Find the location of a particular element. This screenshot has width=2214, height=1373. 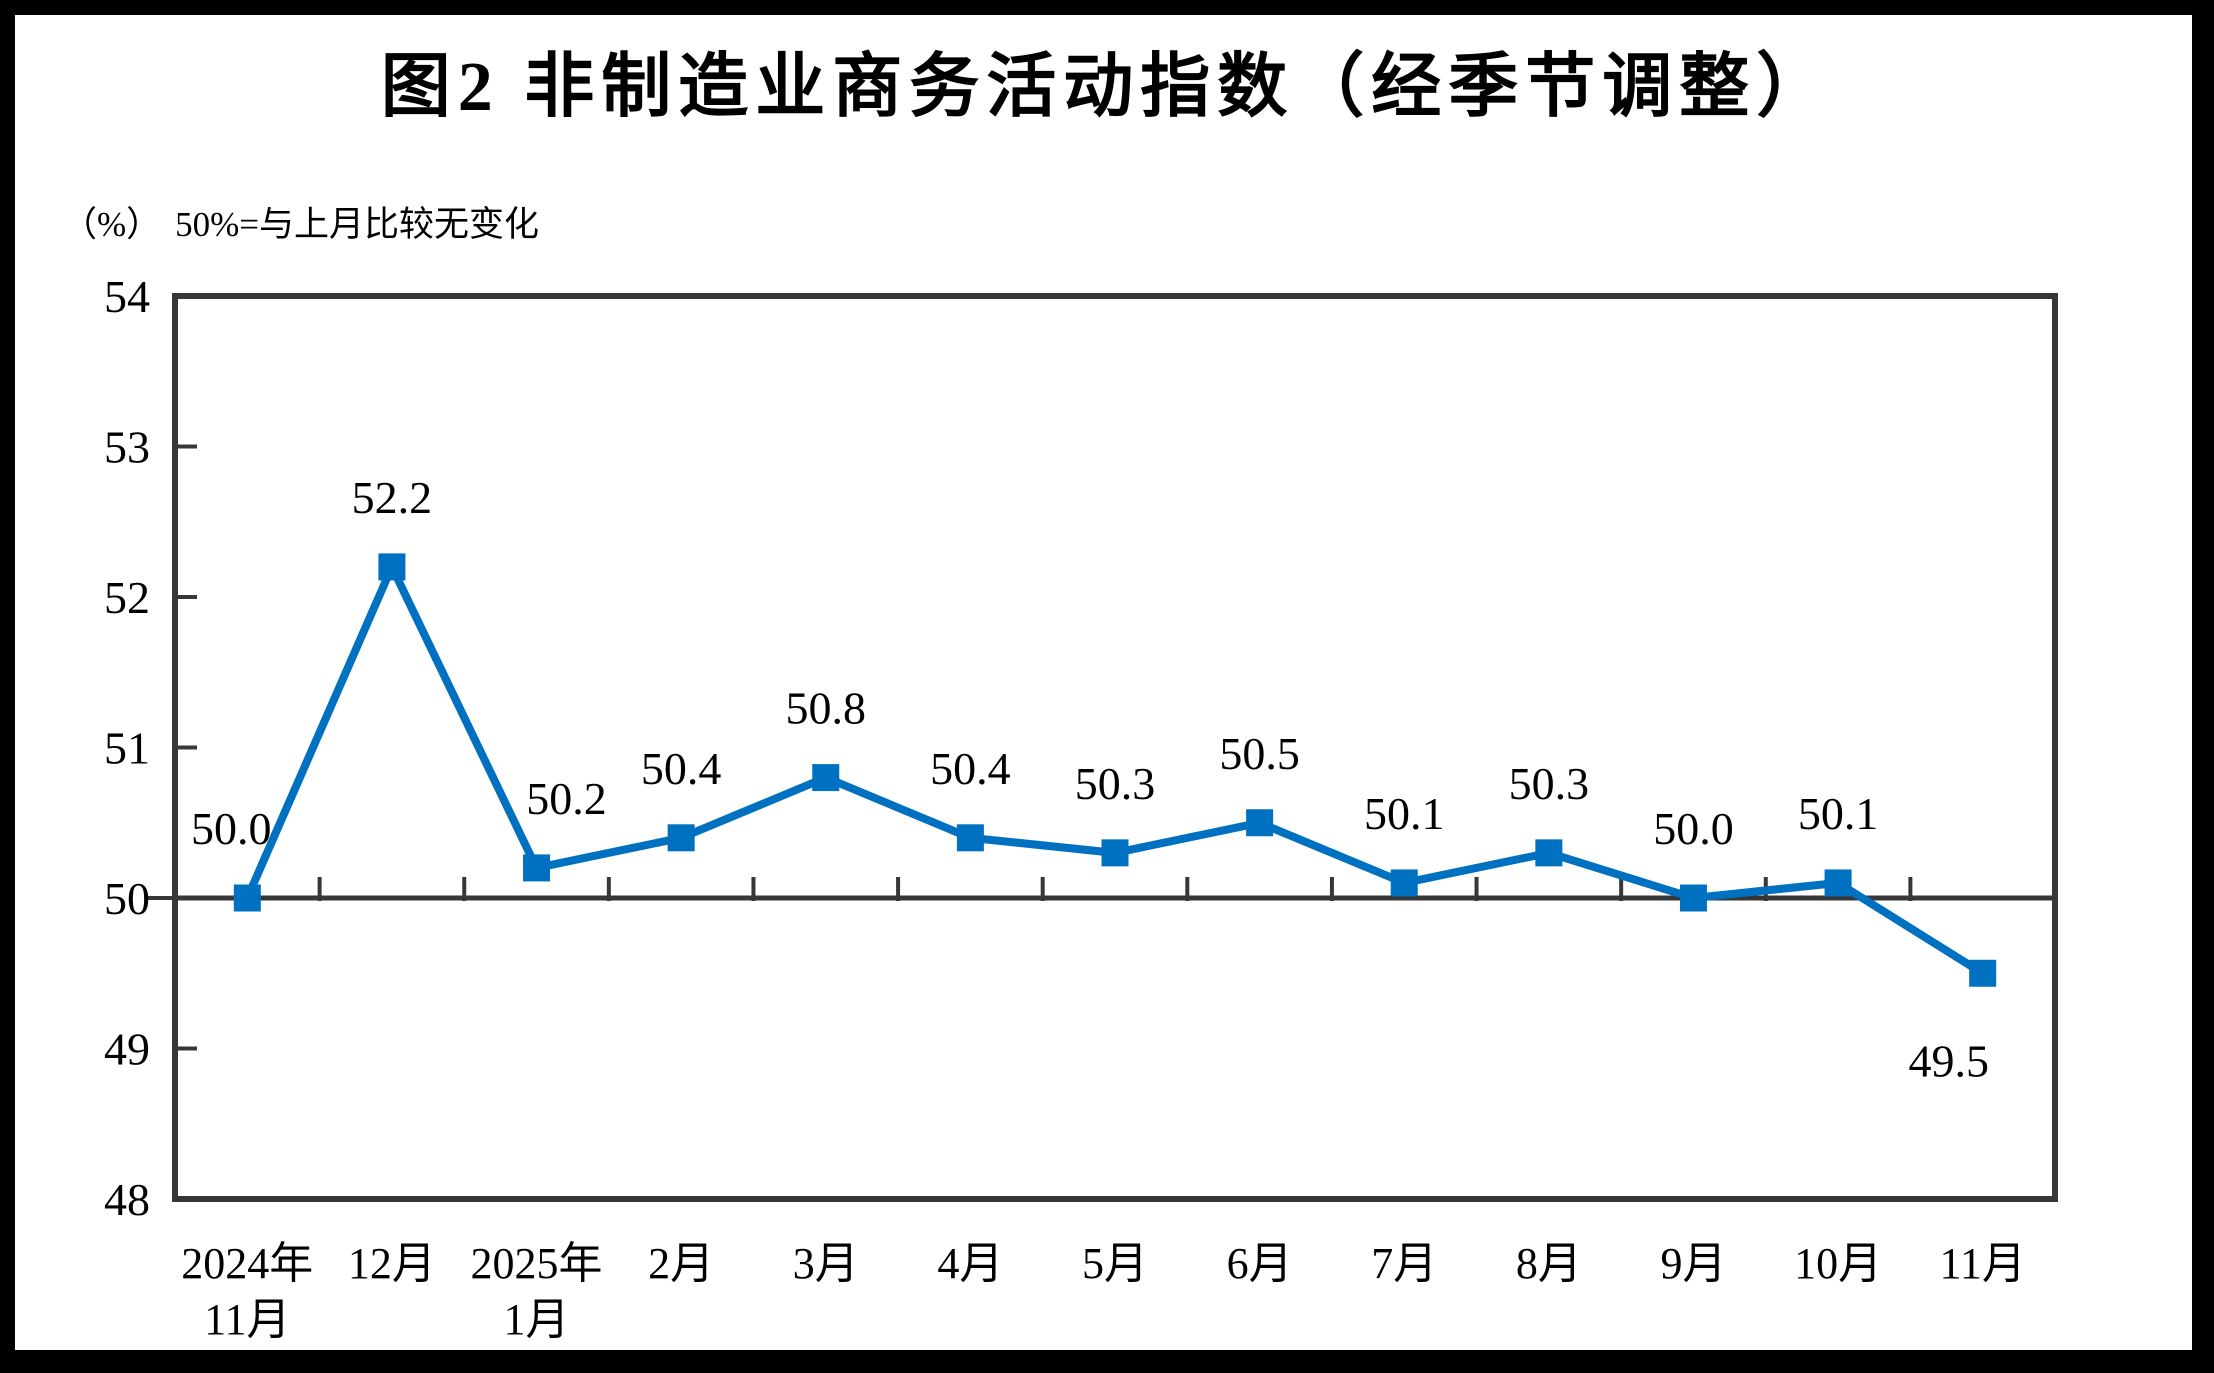

y-axis-label-51: 51 is located at coordinates (127, 748).